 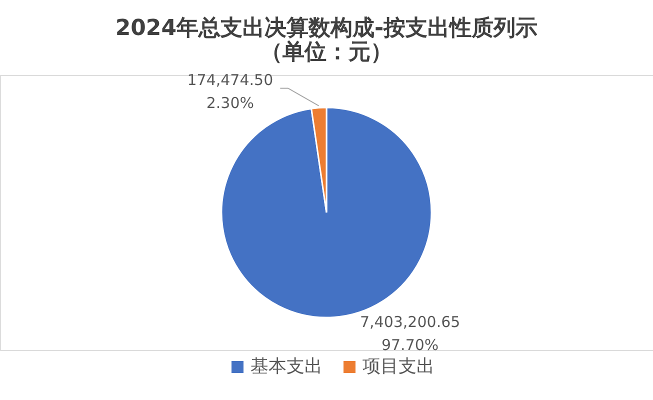 What do you see at coordinates (230, 91) in the screenshot?
I see `data-label: 174,474.50 2.30%` at bounding box center [230, 91].